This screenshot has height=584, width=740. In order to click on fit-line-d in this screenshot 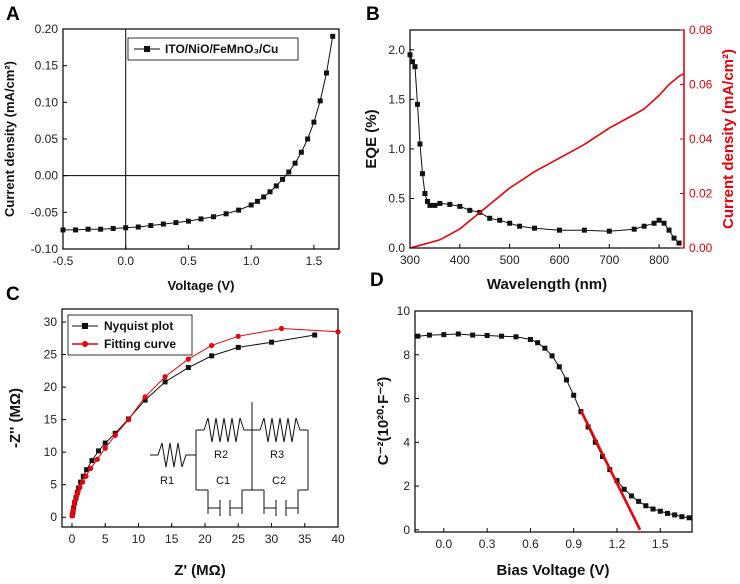, I will do `click(610, 470)`.